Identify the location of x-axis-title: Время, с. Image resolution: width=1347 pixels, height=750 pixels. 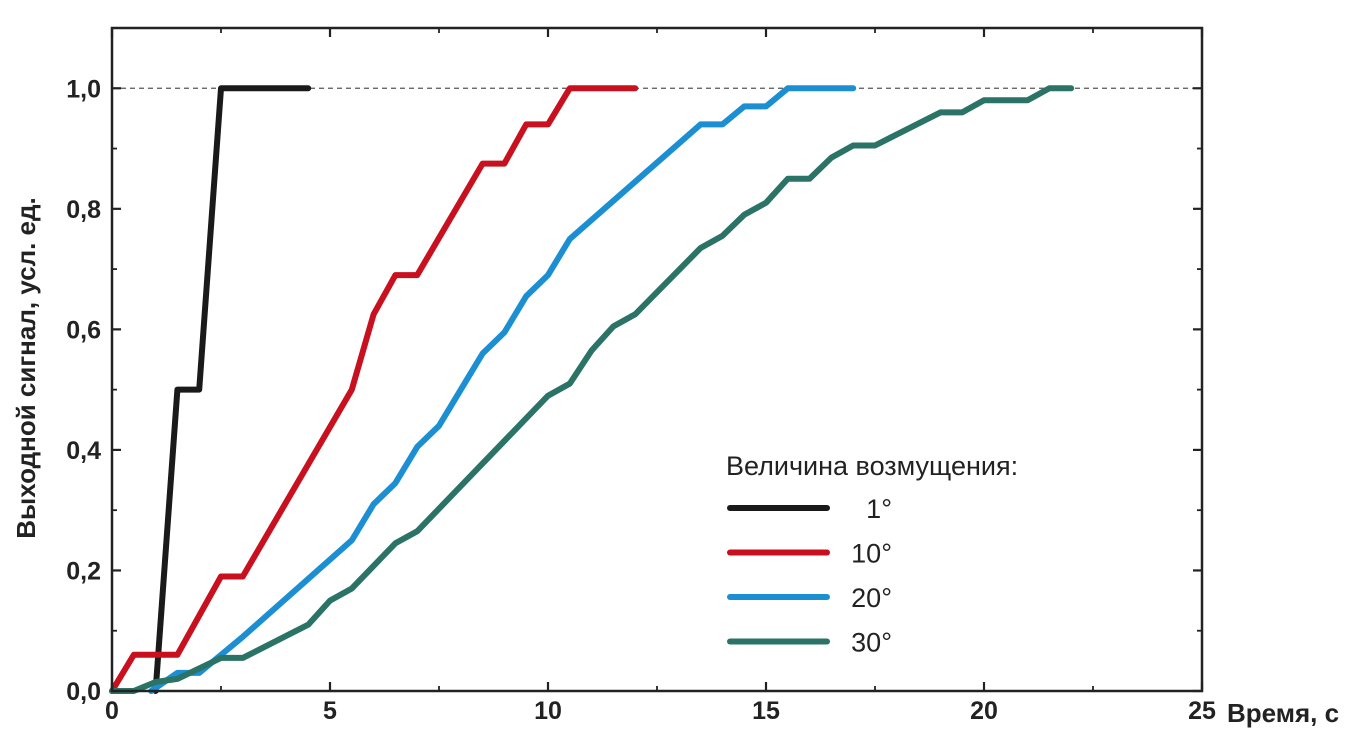
(1283, 713).